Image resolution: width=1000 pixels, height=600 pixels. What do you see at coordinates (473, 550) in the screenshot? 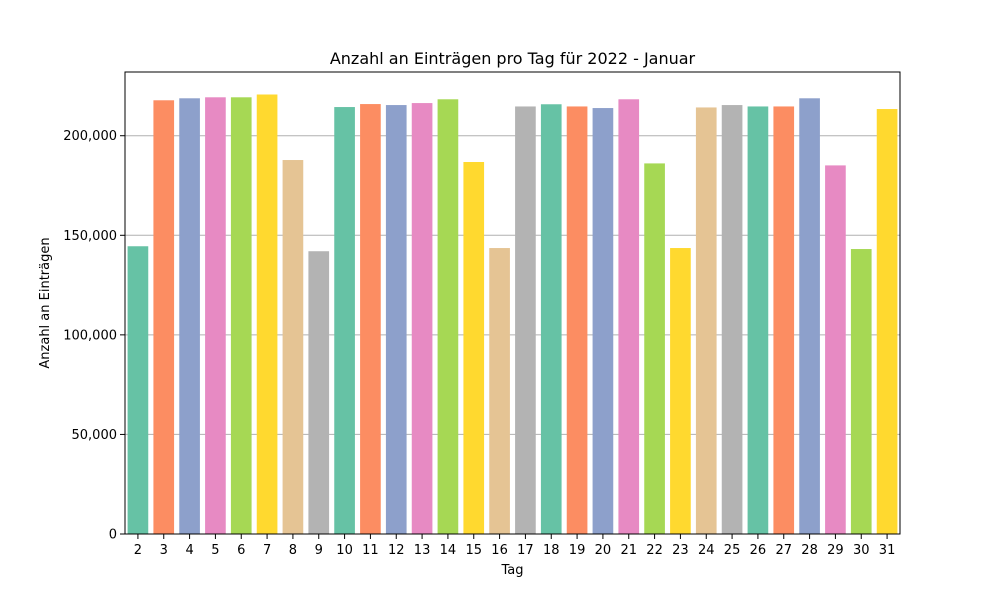
I see `x-tick-label: 15` at bounding box center [473, 550].